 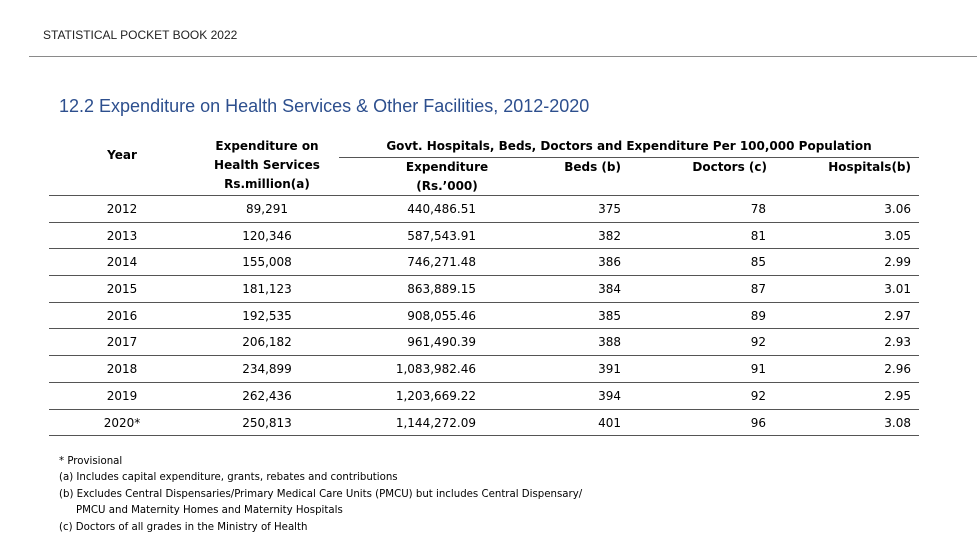 I want to click on cell-year: 2014, so click(x=122, y=262).